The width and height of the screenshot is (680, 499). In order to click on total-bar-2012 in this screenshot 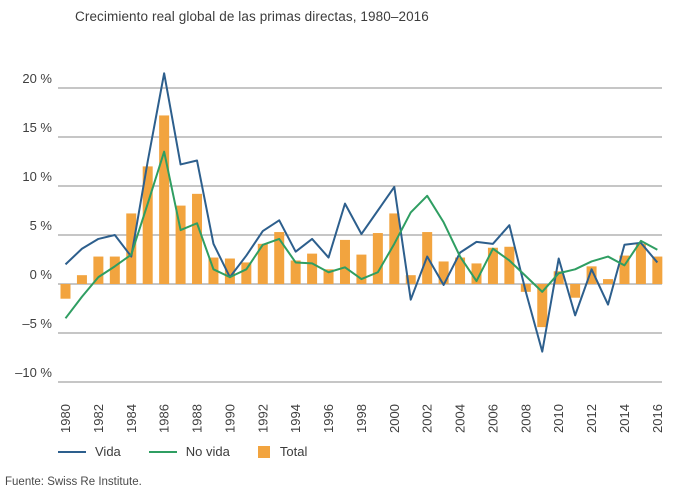, I will do `click(591, 275)`.